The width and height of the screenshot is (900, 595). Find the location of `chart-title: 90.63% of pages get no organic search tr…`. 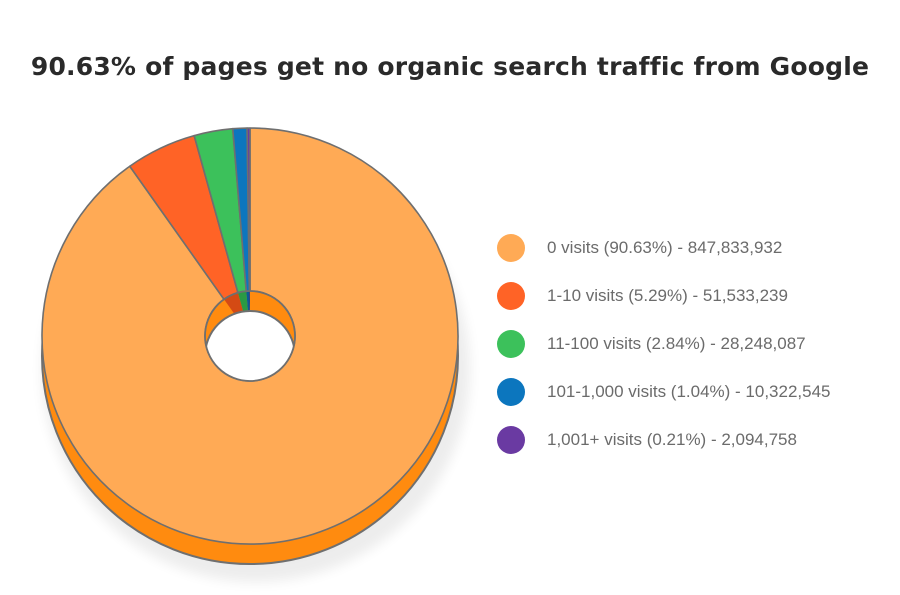

chart-title: 90.63% of pages get no organic search tr… is located at coordinates (450, 66).